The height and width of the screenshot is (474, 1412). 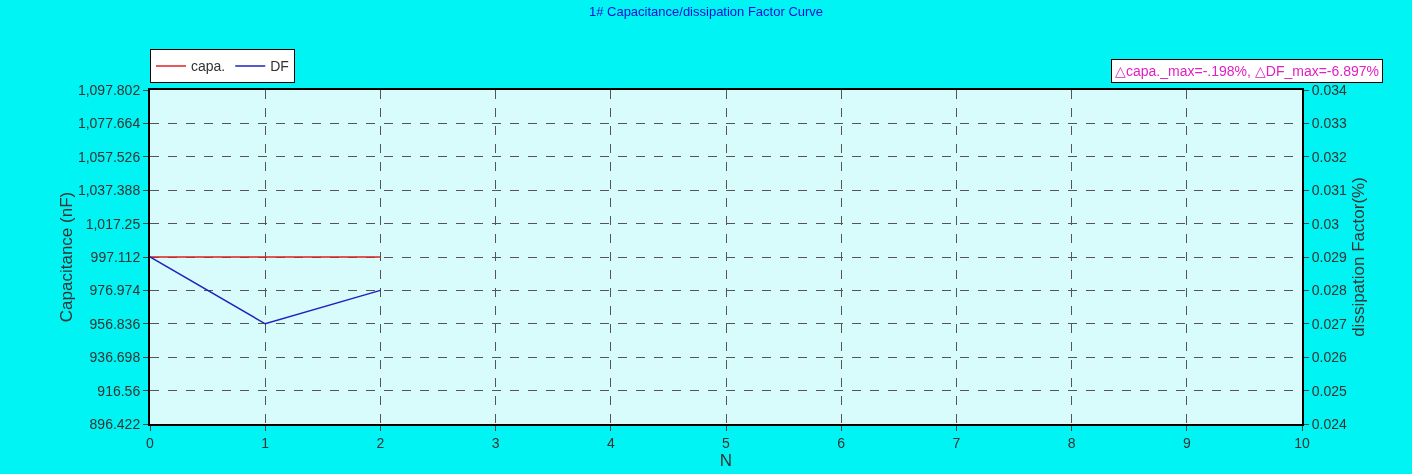 I want to click on x-tick-label: 8, so click(x=1071, y=442).